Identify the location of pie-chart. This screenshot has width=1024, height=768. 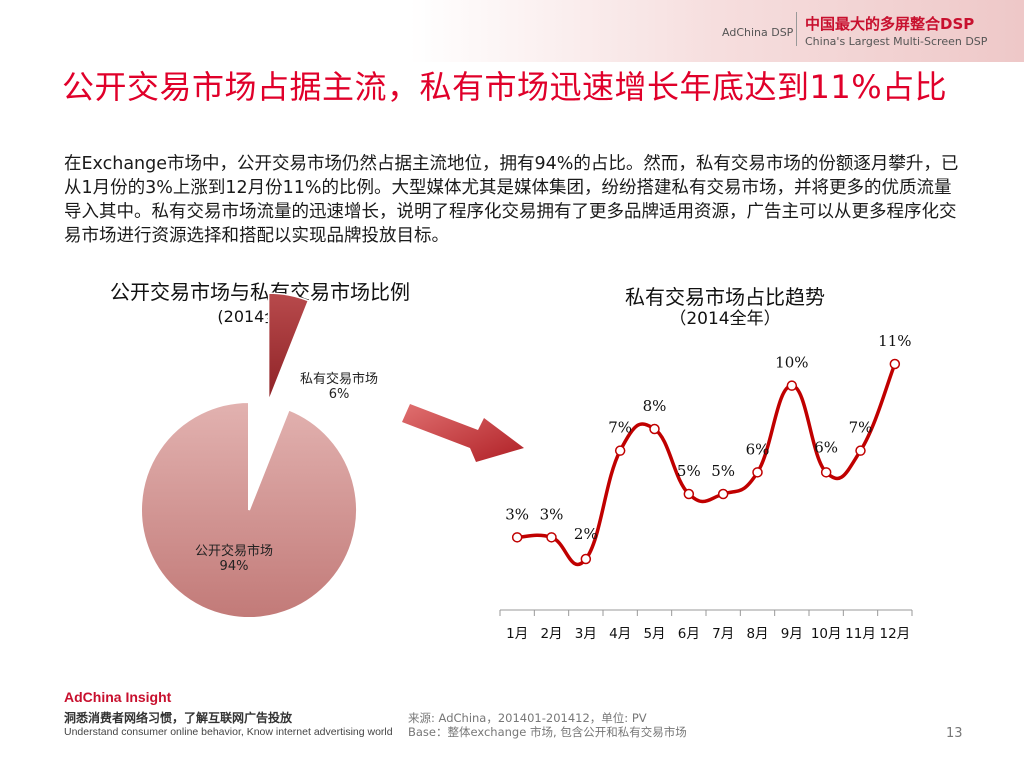
(249, 455).